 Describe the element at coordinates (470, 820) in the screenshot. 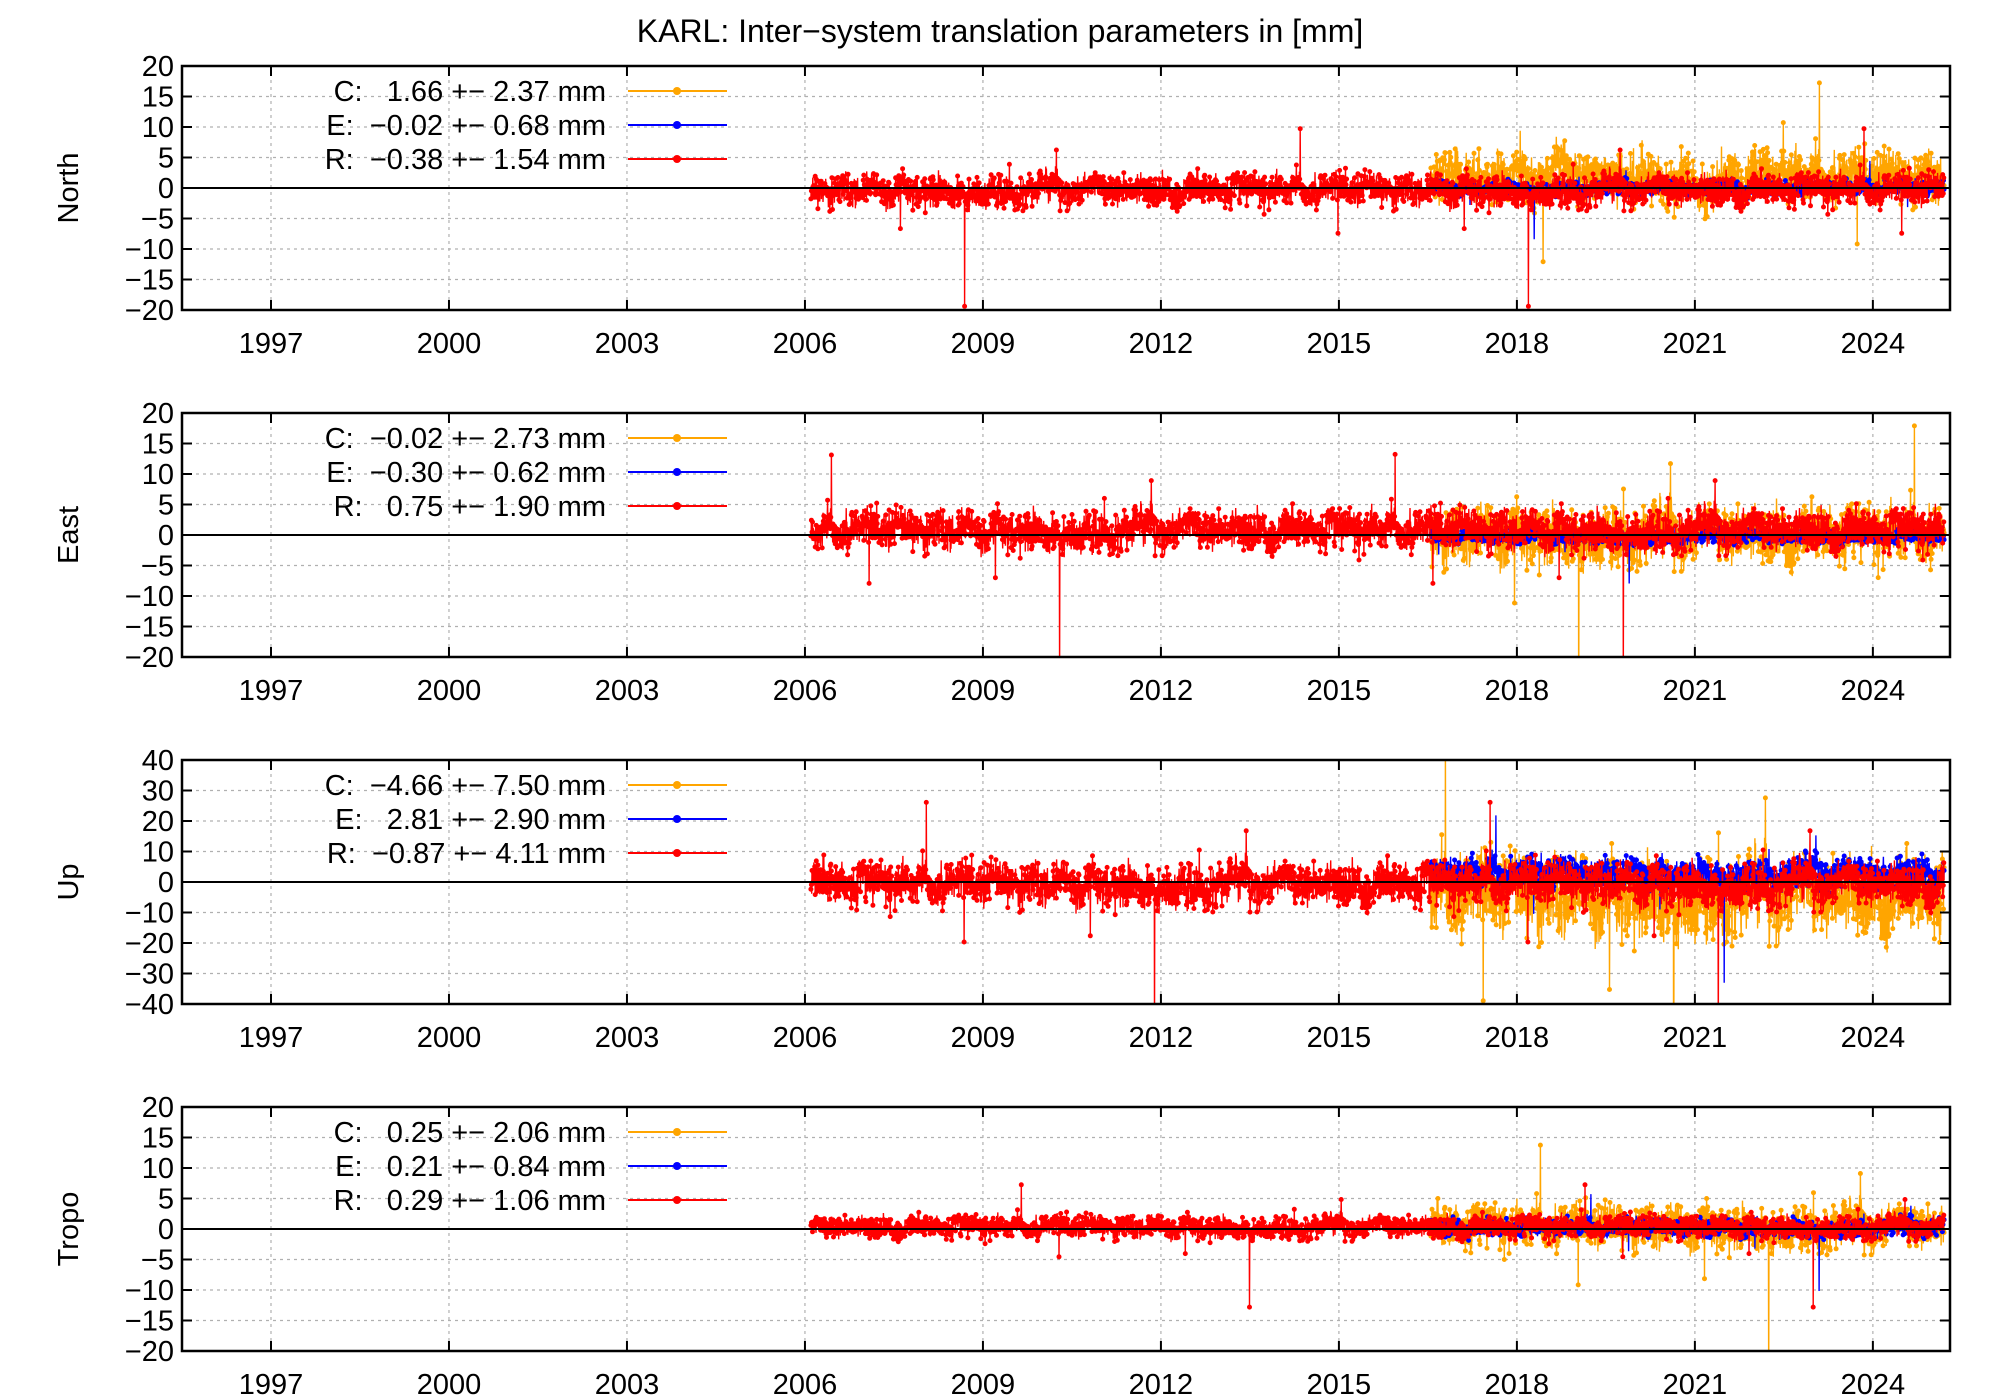

I see `legend-entry-E: E: 2.81 +− 2.90 mm` at that location.